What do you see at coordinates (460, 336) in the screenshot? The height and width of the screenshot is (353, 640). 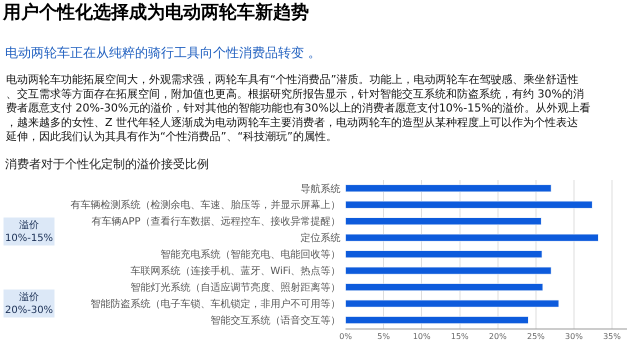 I see `x-tick-label: 15%` at bounding box center [460, 336].